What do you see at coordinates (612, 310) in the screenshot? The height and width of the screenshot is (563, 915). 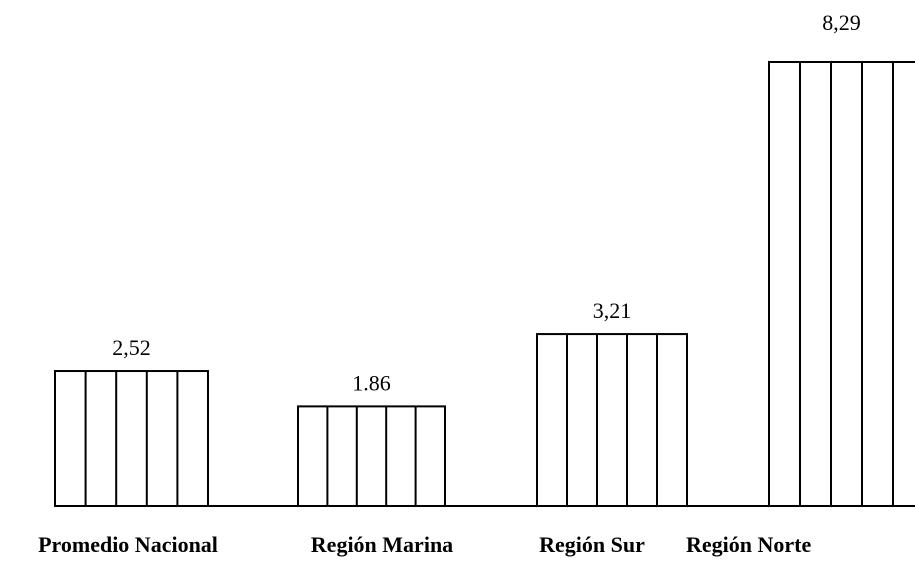 I see `value-label: 3,21` at bounding box center [612, 310].